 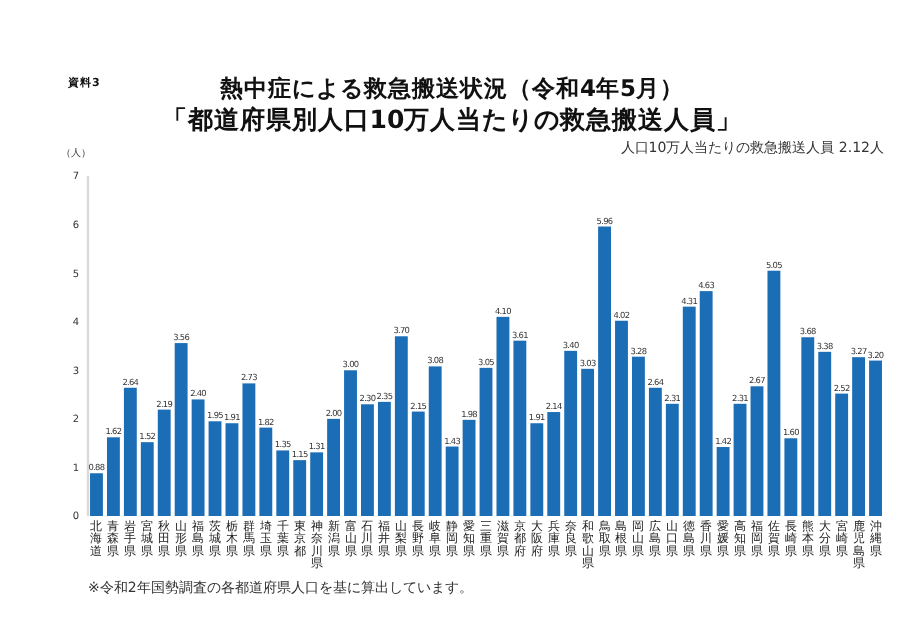 What do you see at coordinates (452, 119) in the screenshot?
I see `chart-subtitle: 「都道府県別人口10万人当たりの救急搬送人員」` at bounding box center [452, 119].